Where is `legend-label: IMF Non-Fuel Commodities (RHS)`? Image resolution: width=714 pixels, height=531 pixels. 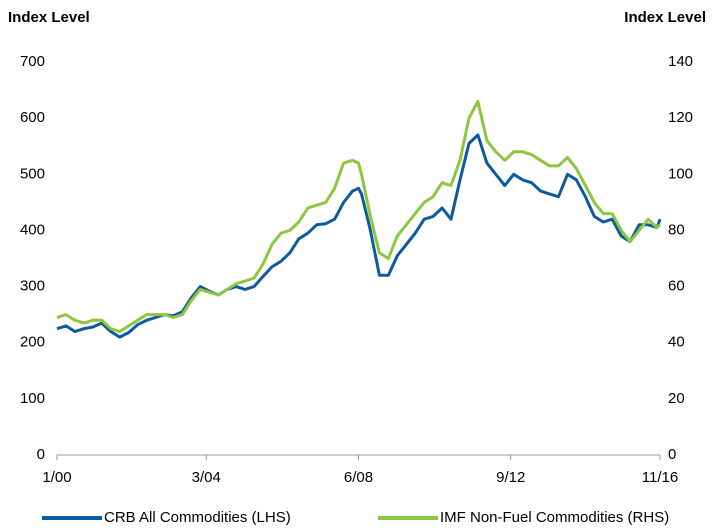
legend-label: IMF Non-Fuel Commodities (RHS) is located at coordinates (554, 517).